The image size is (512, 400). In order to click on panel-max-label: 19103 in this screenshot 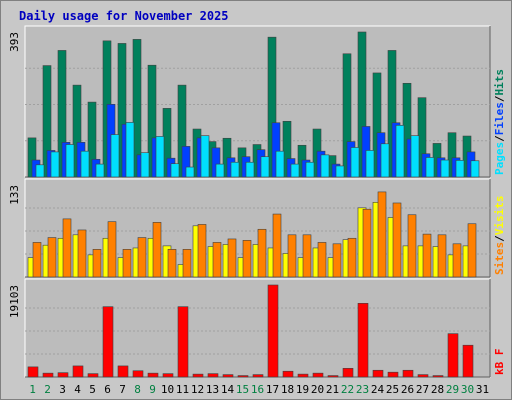, I will do `click(14, 301)`.